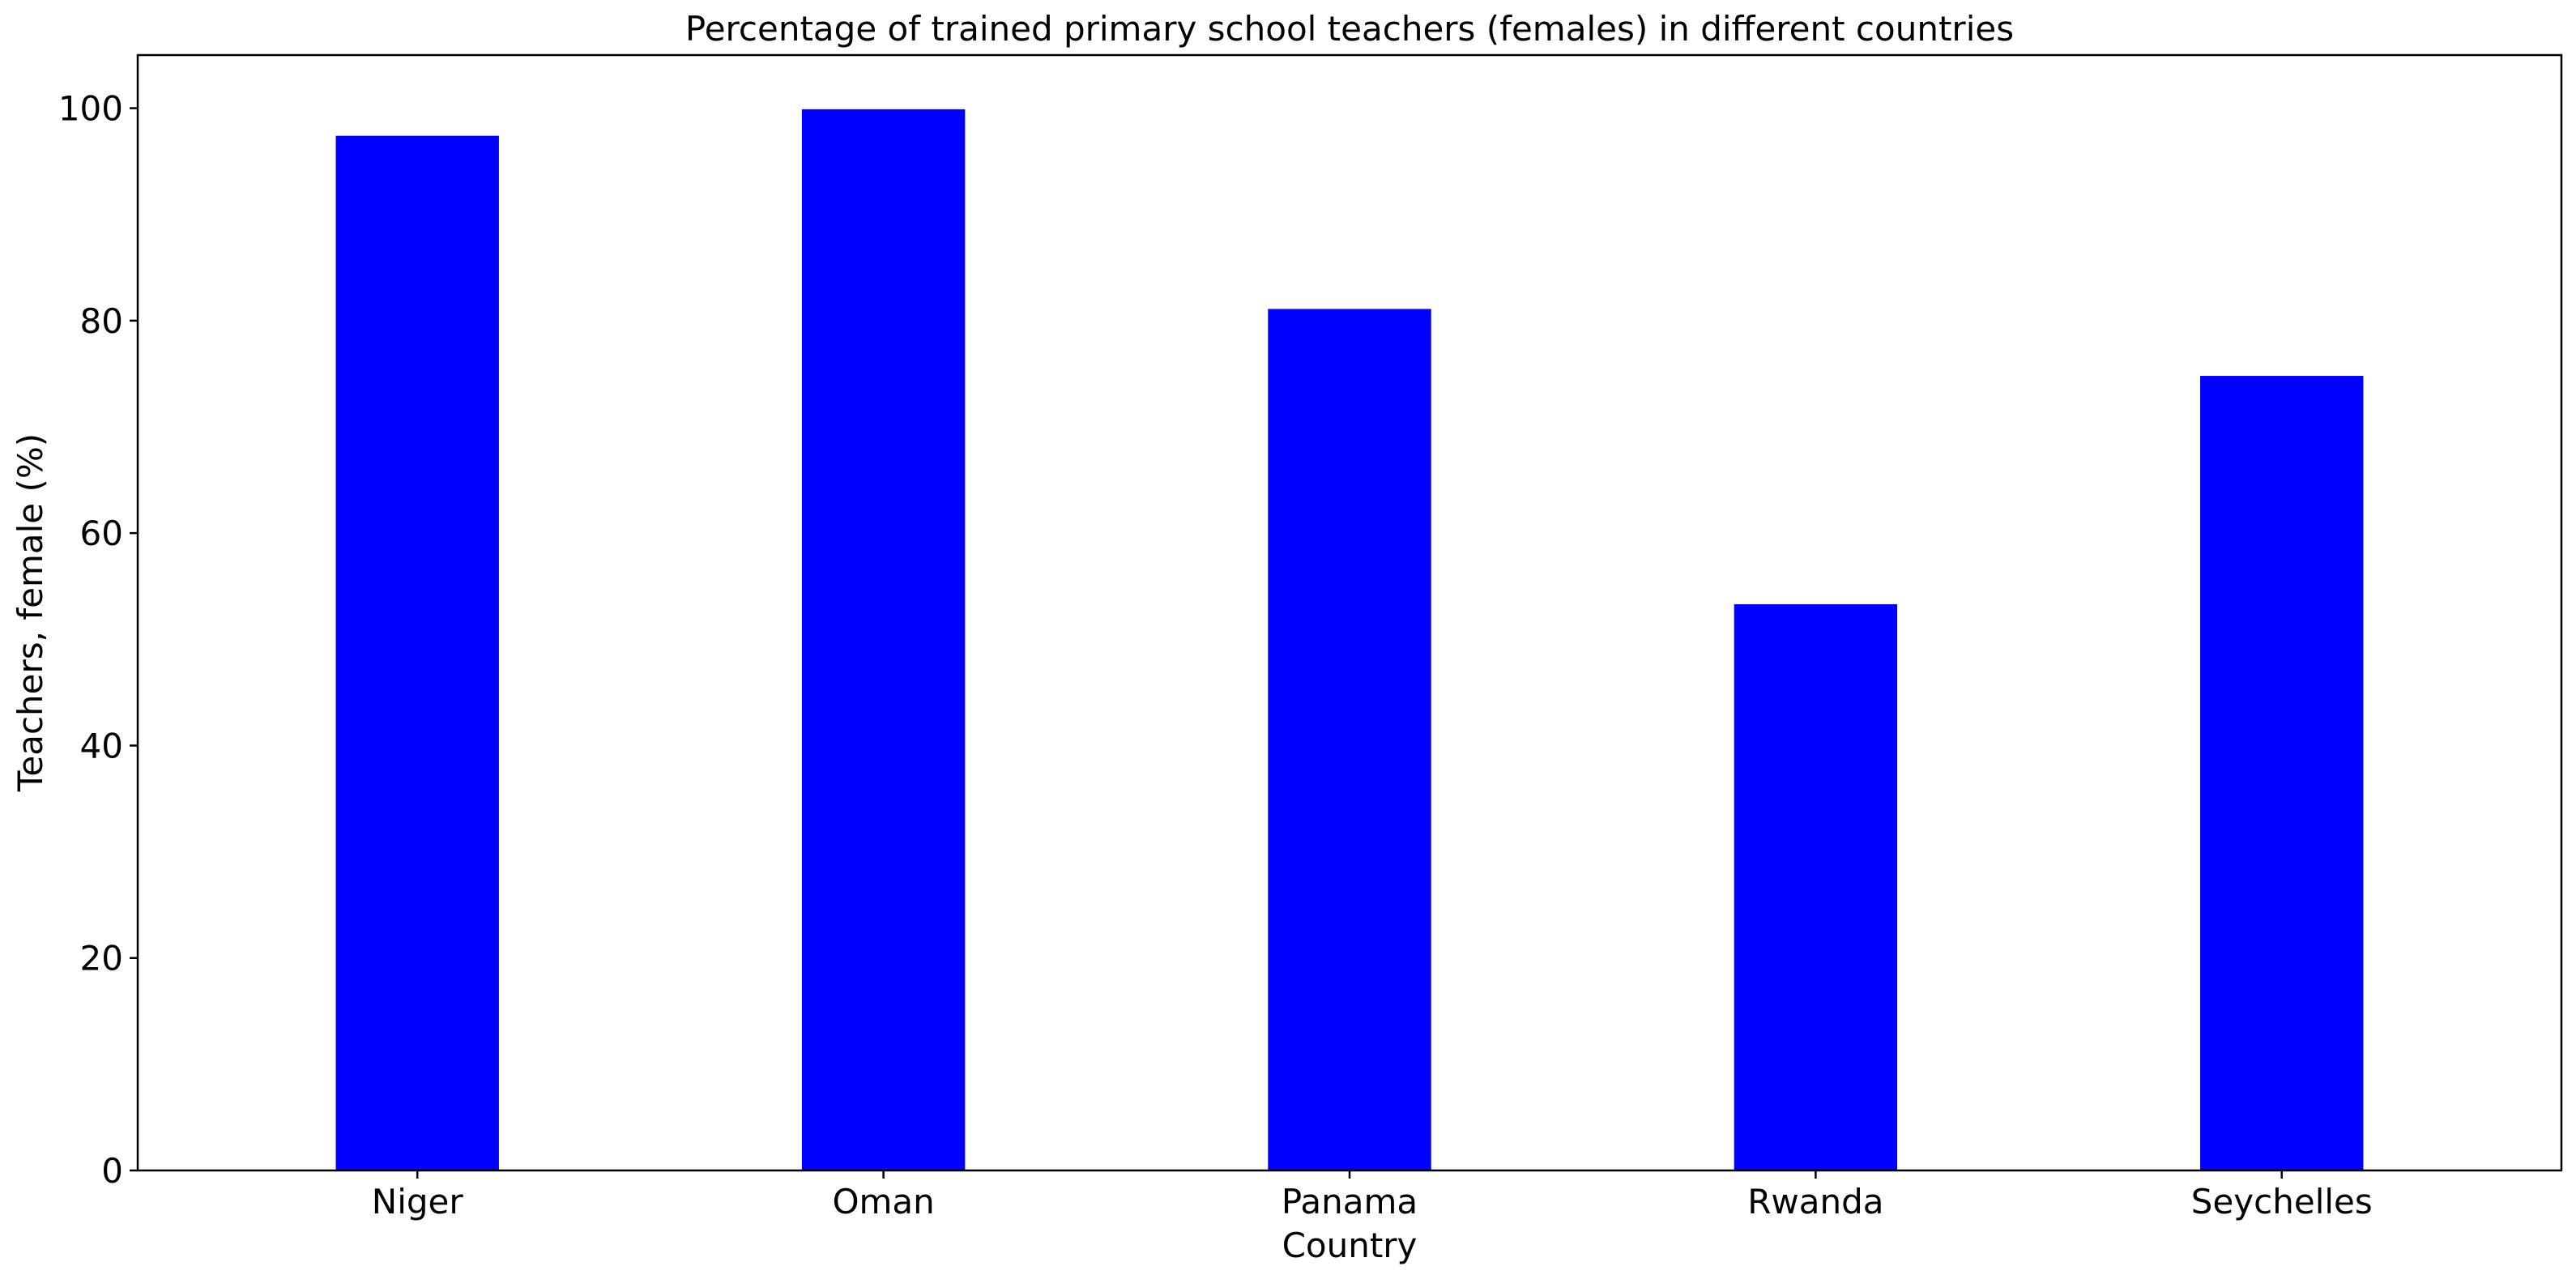 This screenshot has width=2576, height=1279. What do you see at coordinates (98, 640) in the screenshot?
I see `y-axis-ticks: 0 20 40 60 80 100` at bounding box center [98, 640].